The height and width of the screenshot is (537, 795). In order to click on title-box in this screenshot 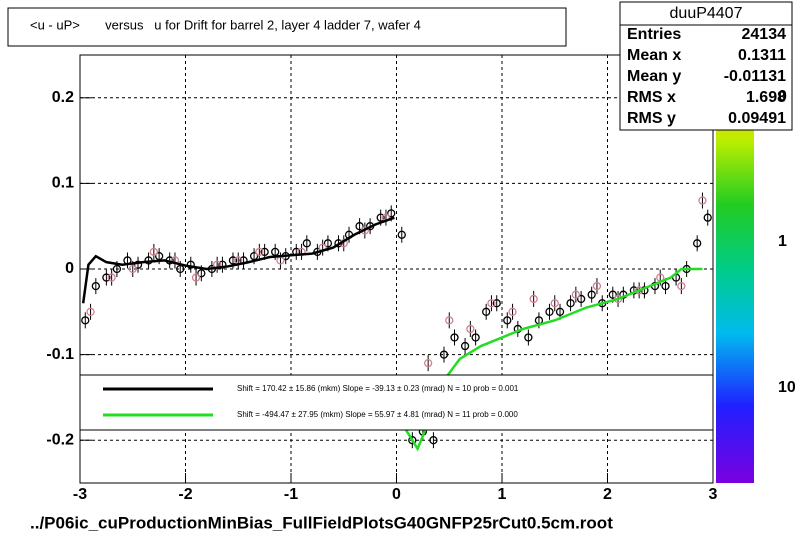, I will do `click(287, 27)`.